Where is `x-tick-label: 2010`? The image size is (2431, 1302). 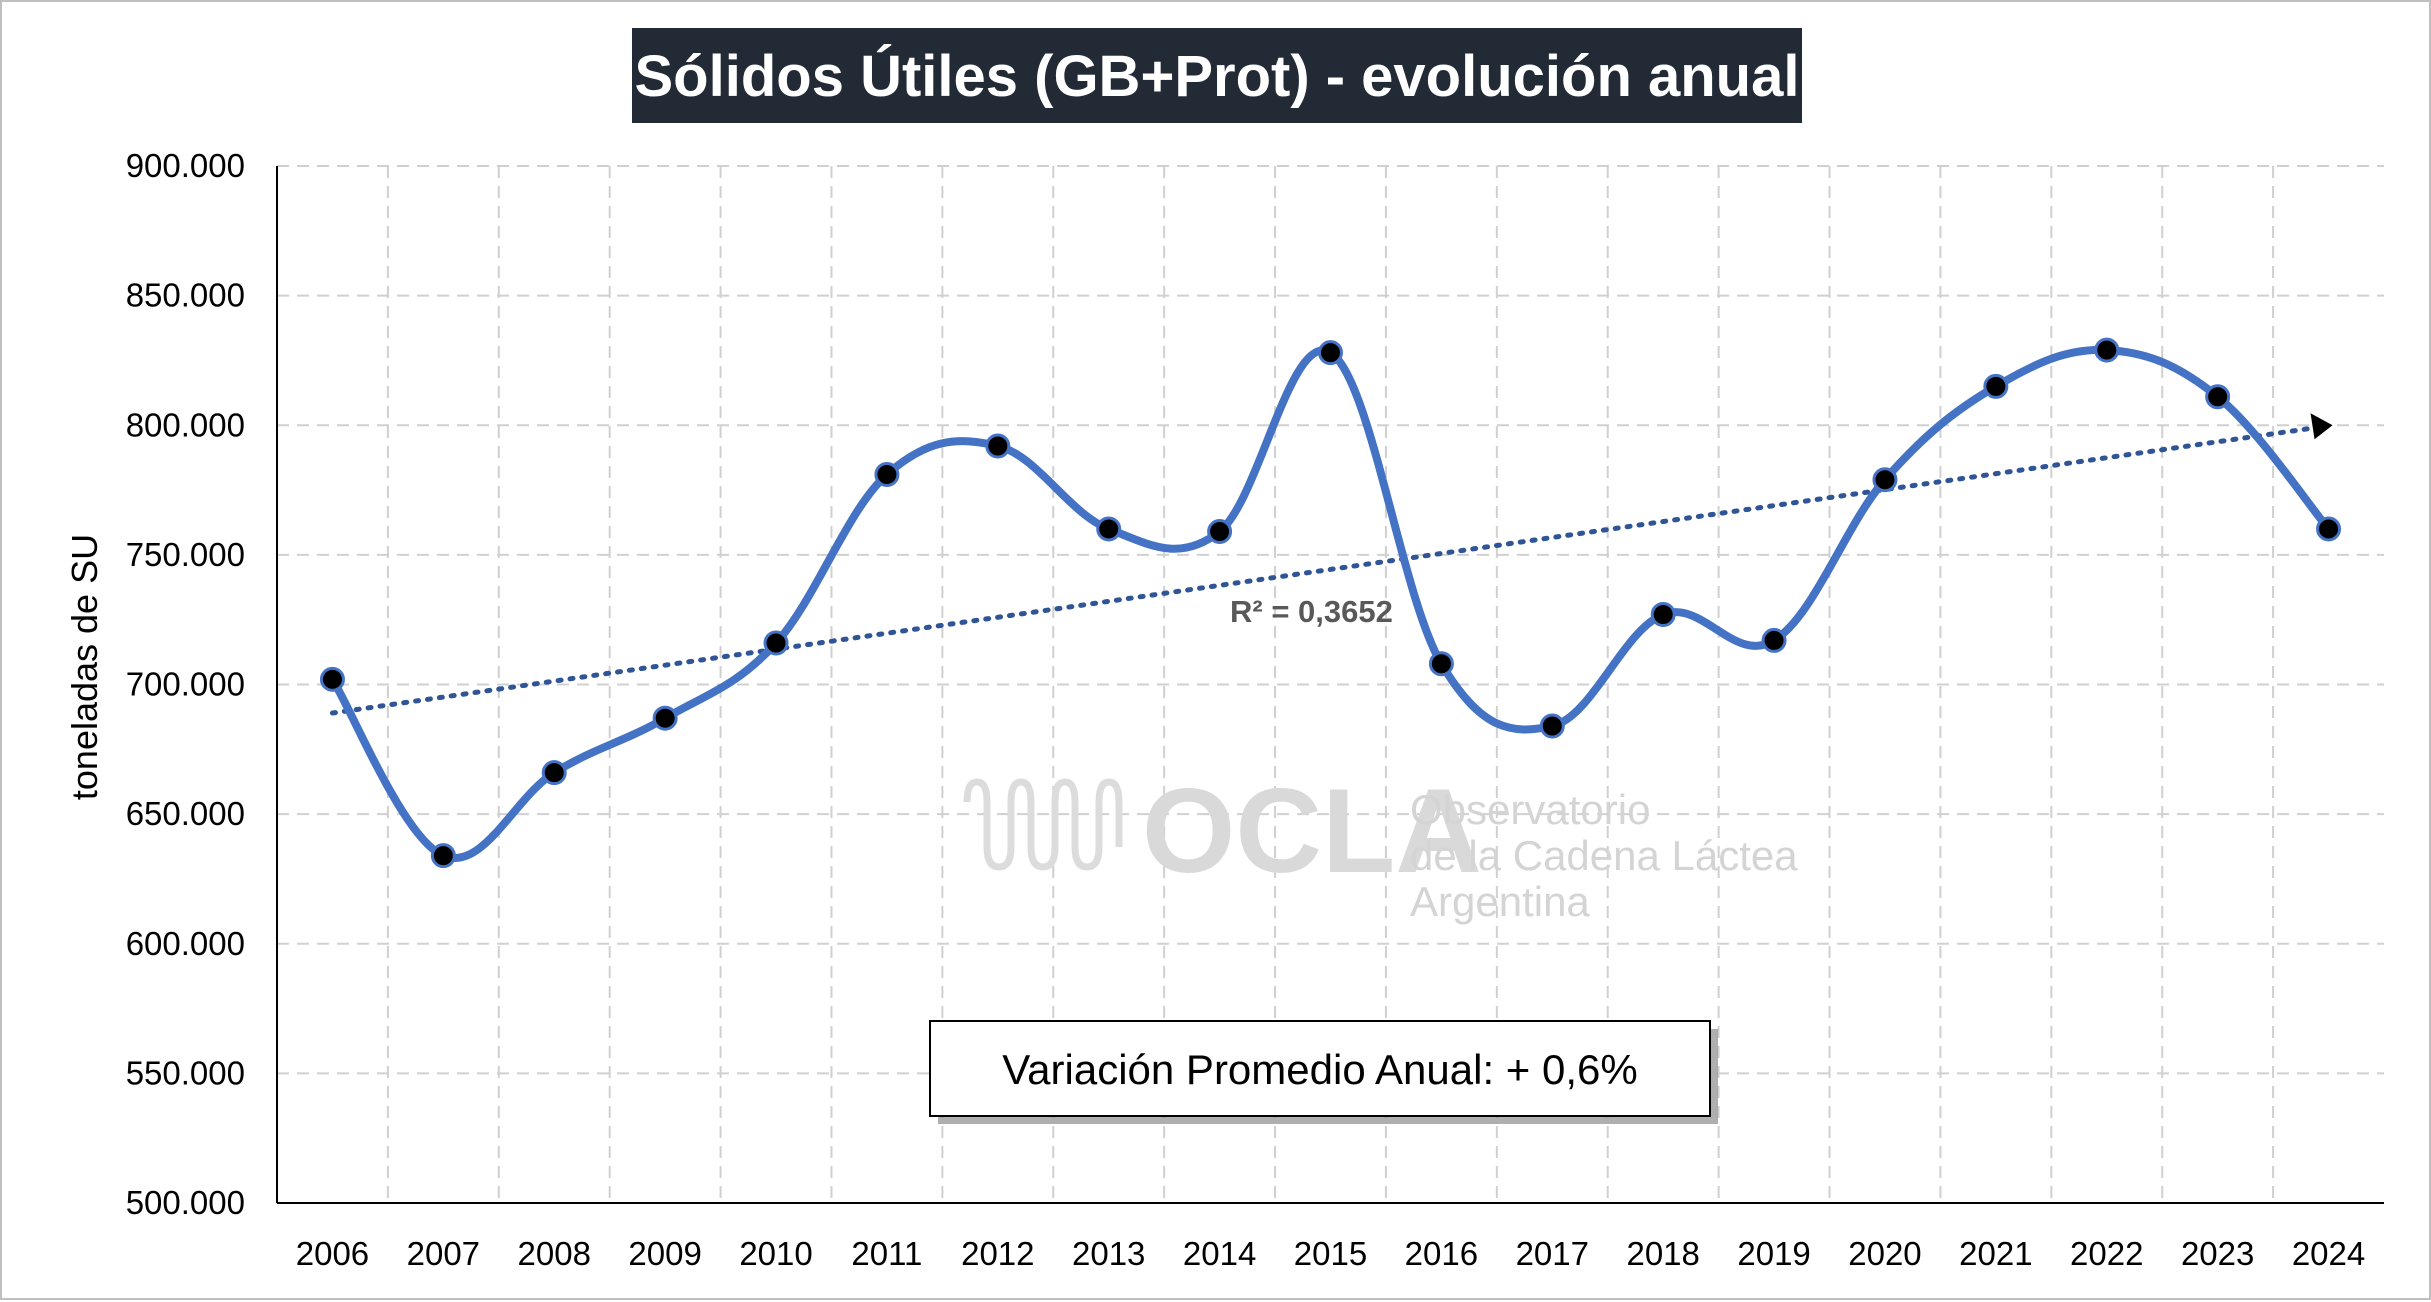
x-tick-label: 2010 is located at coordinates (775, 1253).